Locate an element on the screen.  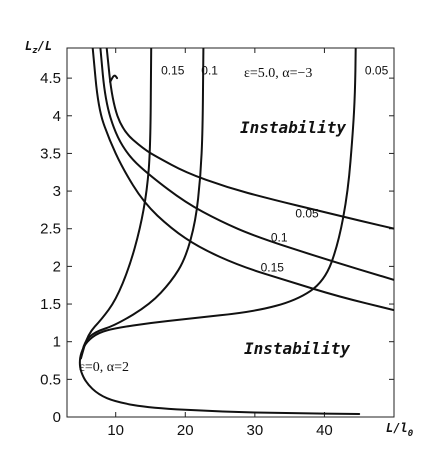
x-axis-title-main: L/l is located at coordinates (397, 428).